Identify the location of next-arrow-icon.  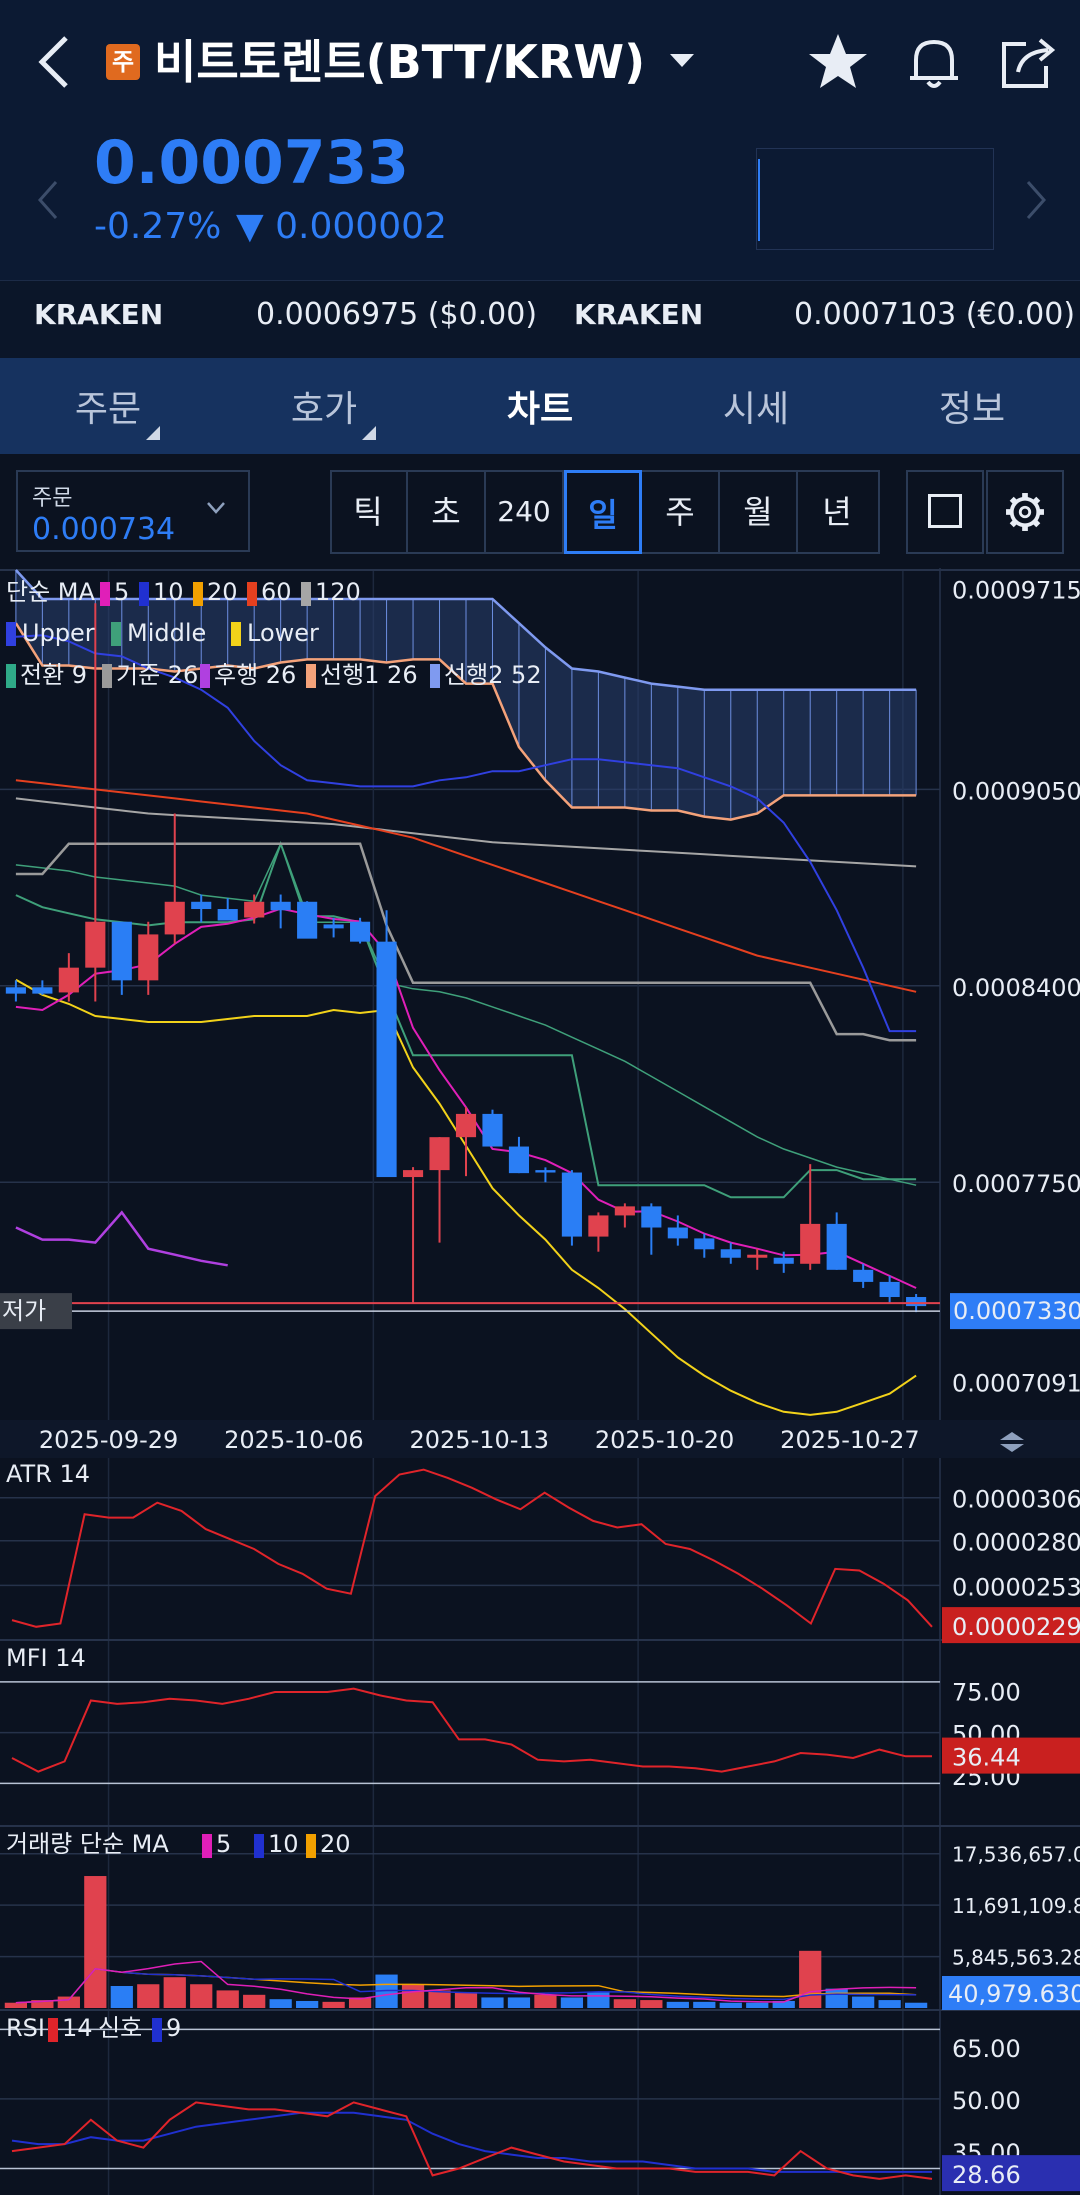
(1036, 200).